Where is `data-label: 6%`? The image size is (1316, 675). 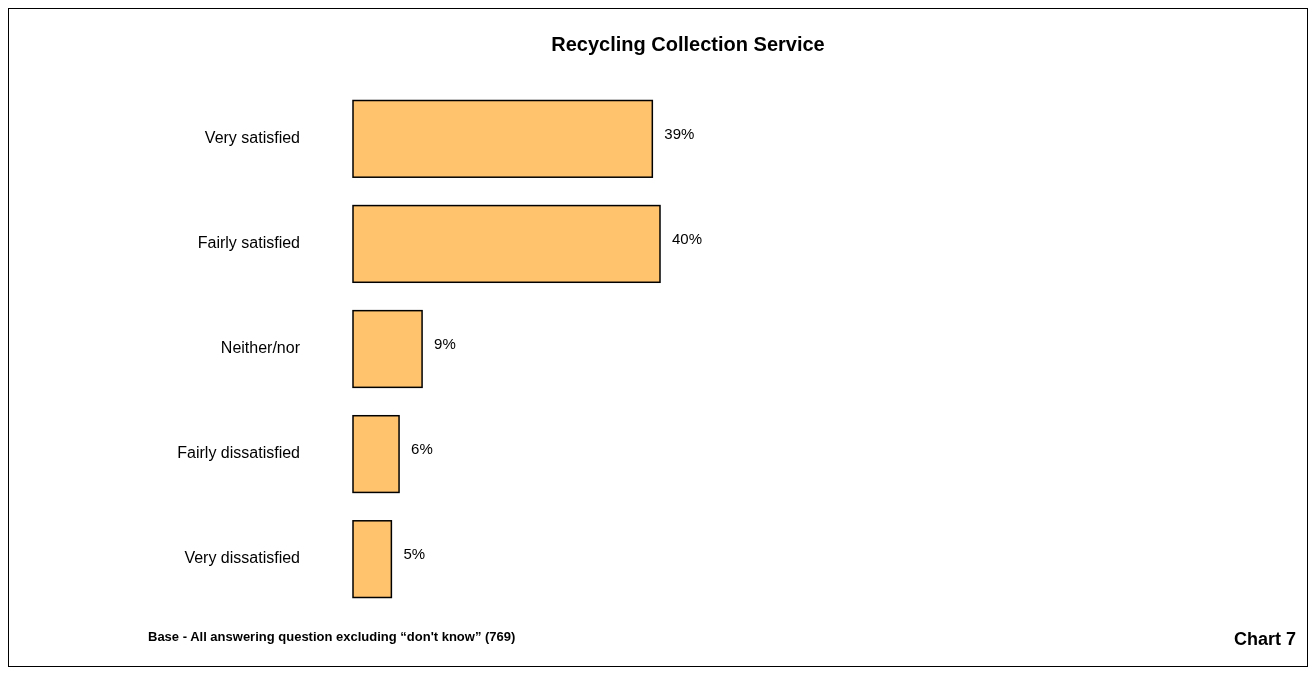 data-label: 6% is located at coordinates (422, 449).